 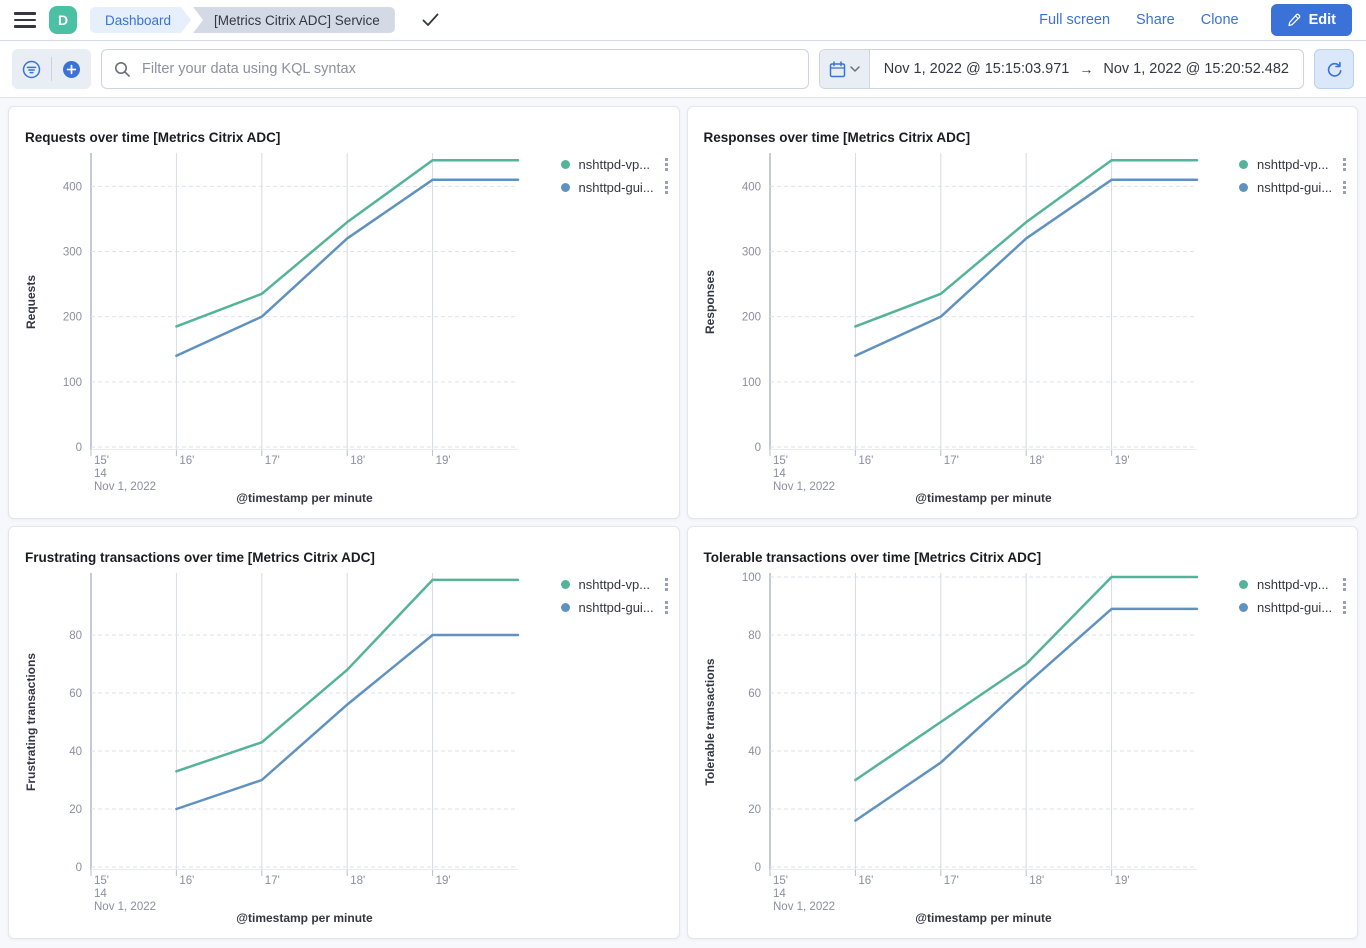 What do you see at coordinates (854, 69) in the screenshot?
I see `chevron-down-icon` at bounding box center [854, 69].